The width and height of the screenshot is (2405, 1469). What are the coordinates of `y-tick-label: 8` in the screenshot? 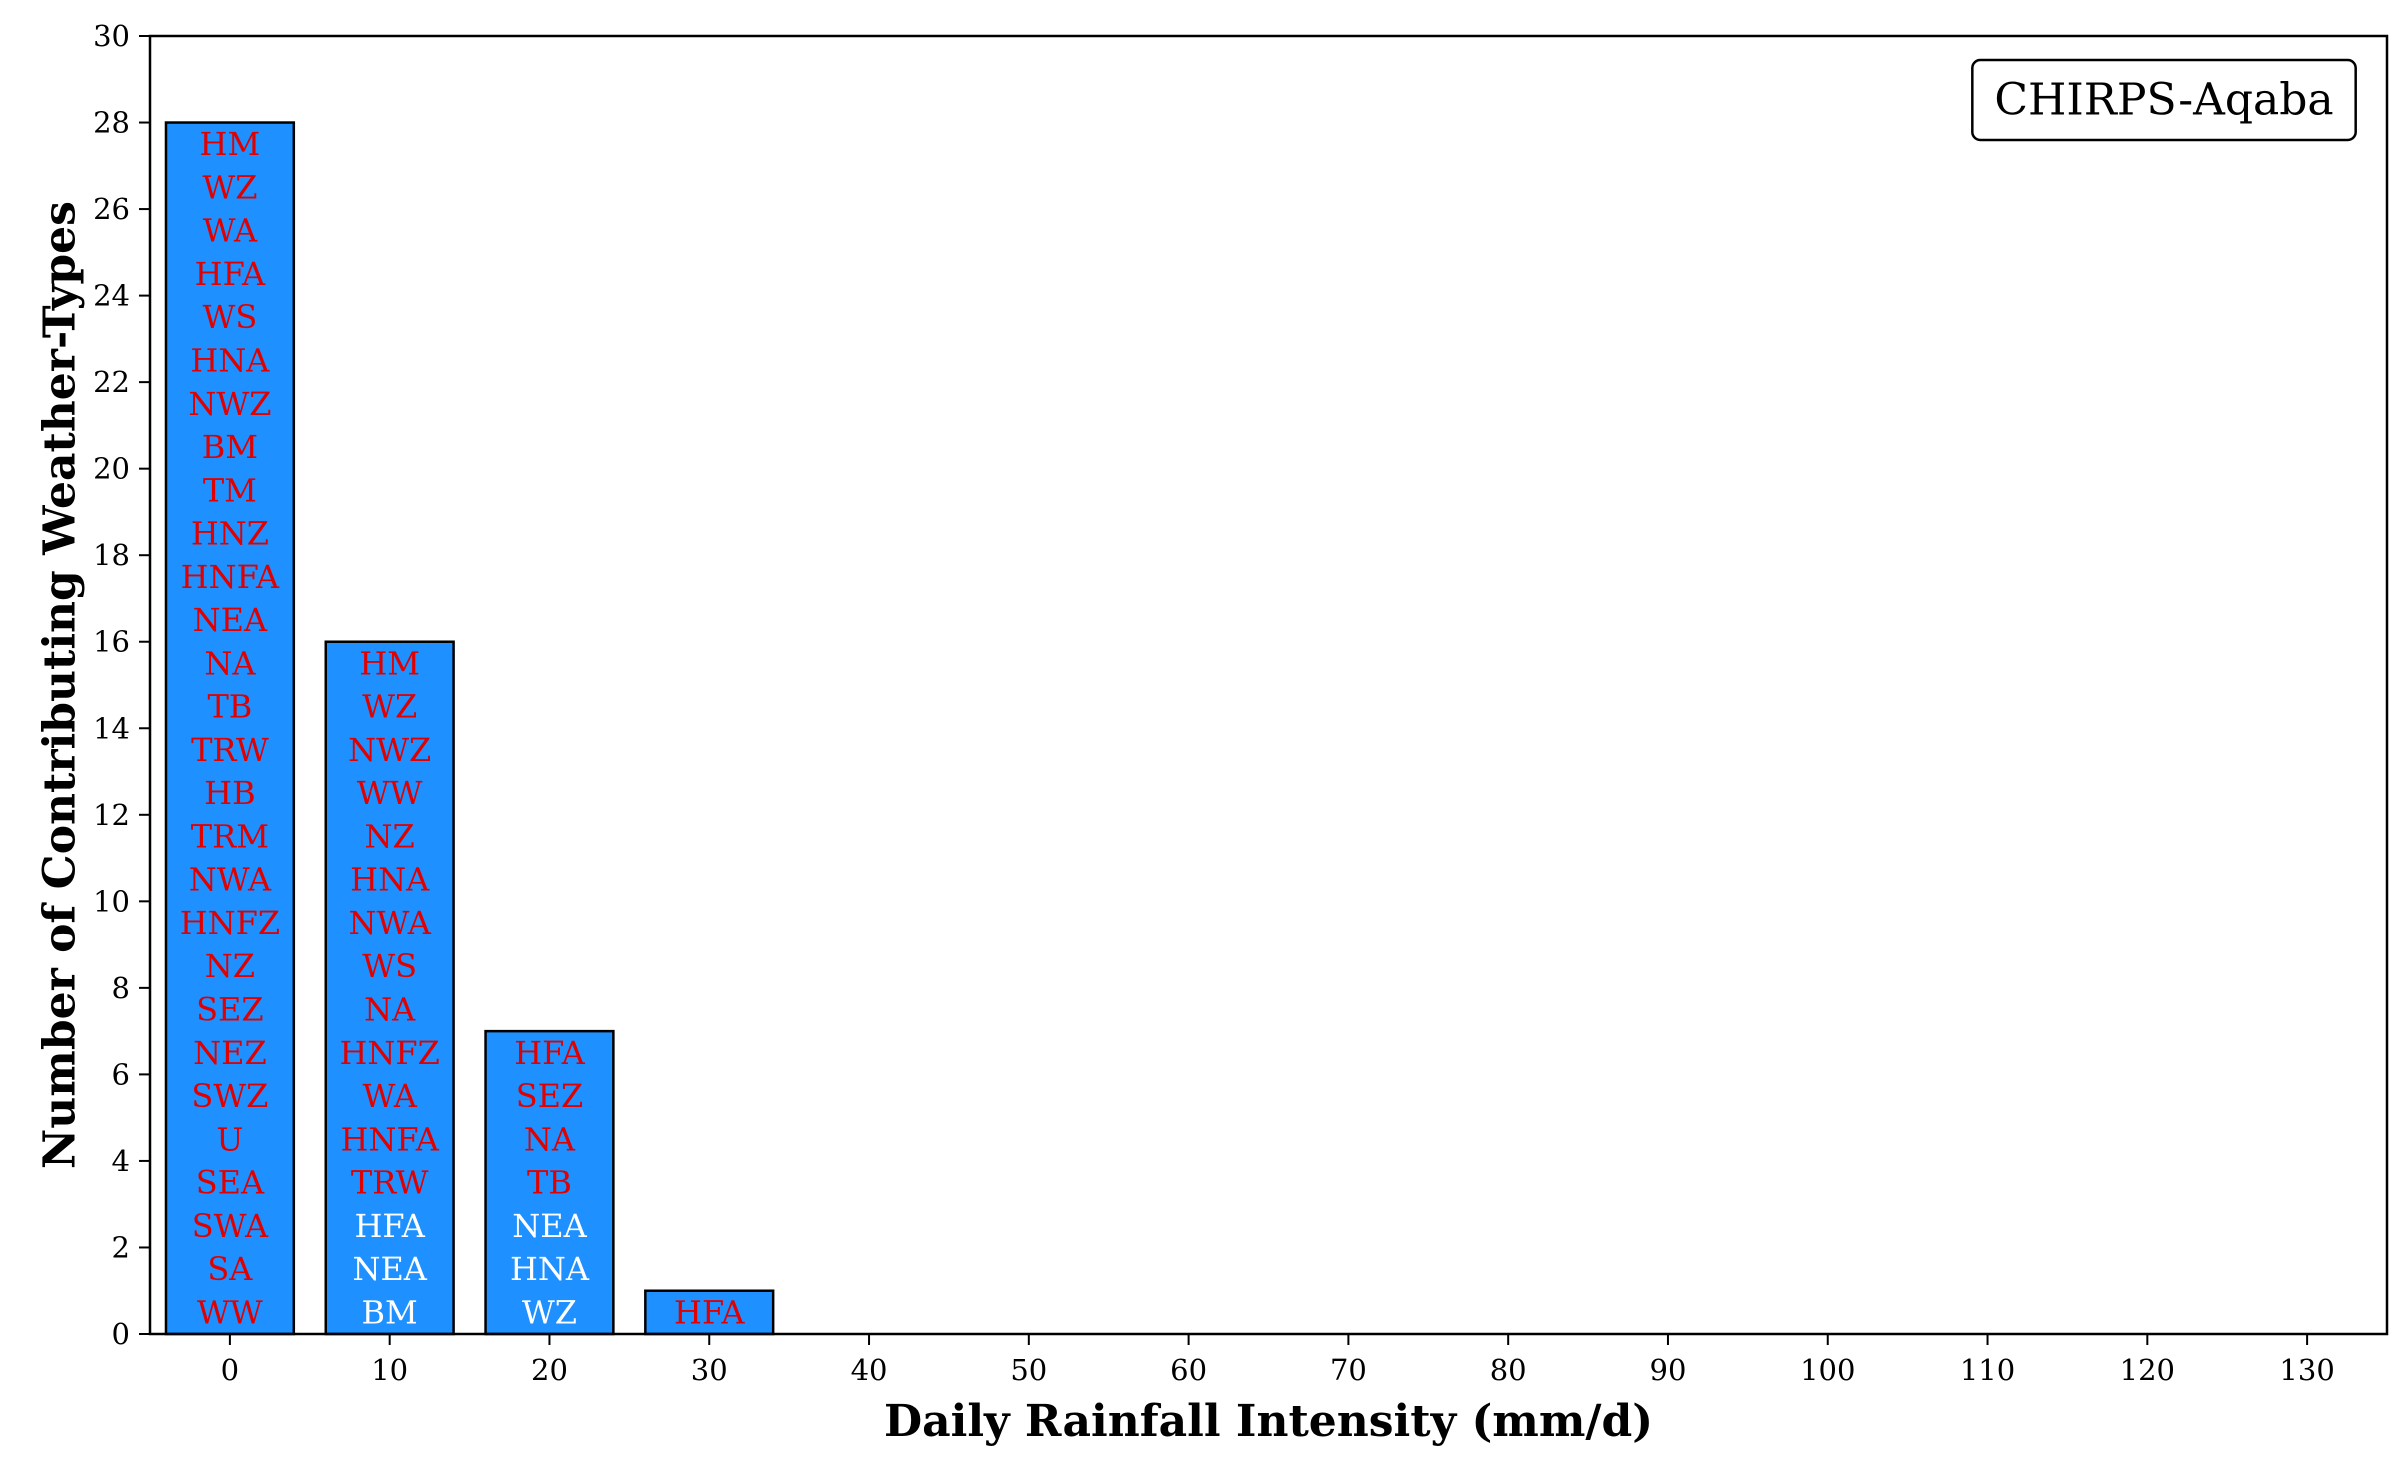 It's located at (121, 988).